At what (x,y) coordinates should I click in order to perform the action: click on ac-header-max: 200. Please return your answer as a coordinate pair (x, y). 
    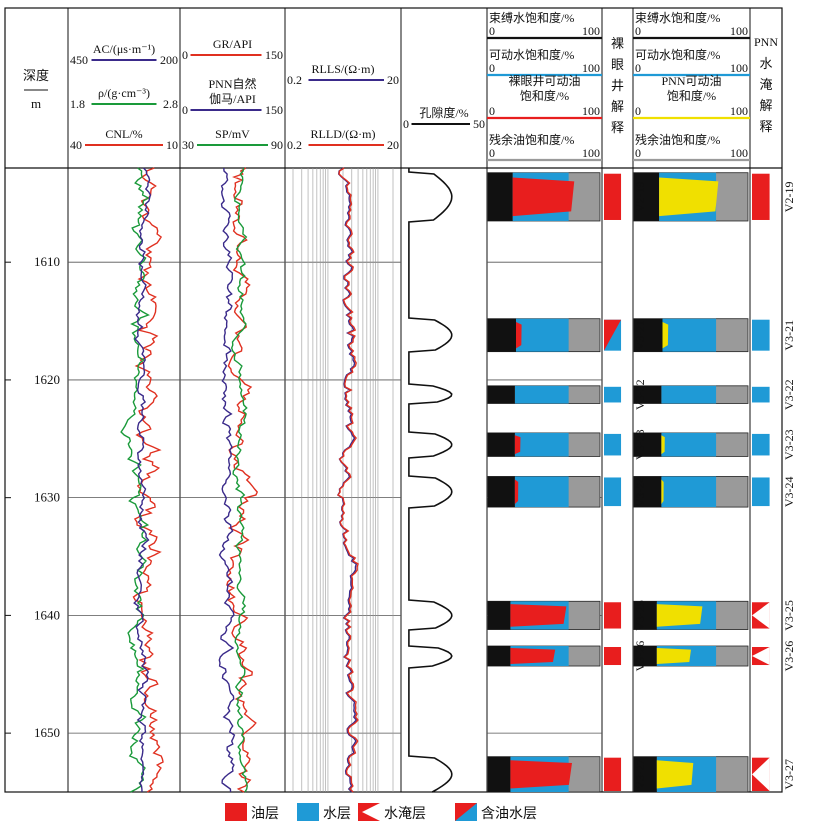
    Looking at the image, I should click on (169, 60).